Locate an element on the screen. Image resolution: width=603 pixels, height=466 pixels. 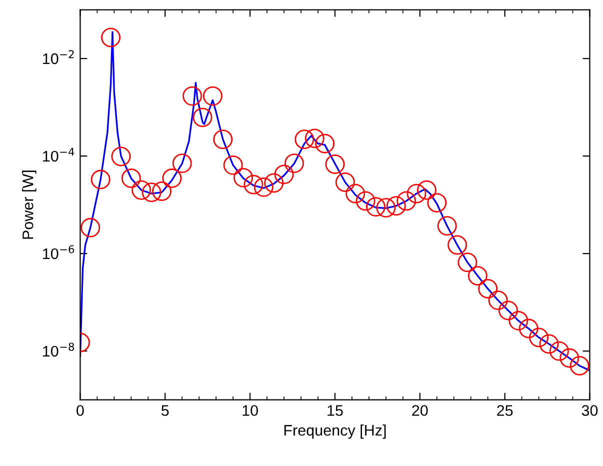
x-tick-label: 30 is located at coordinates (590, 410).